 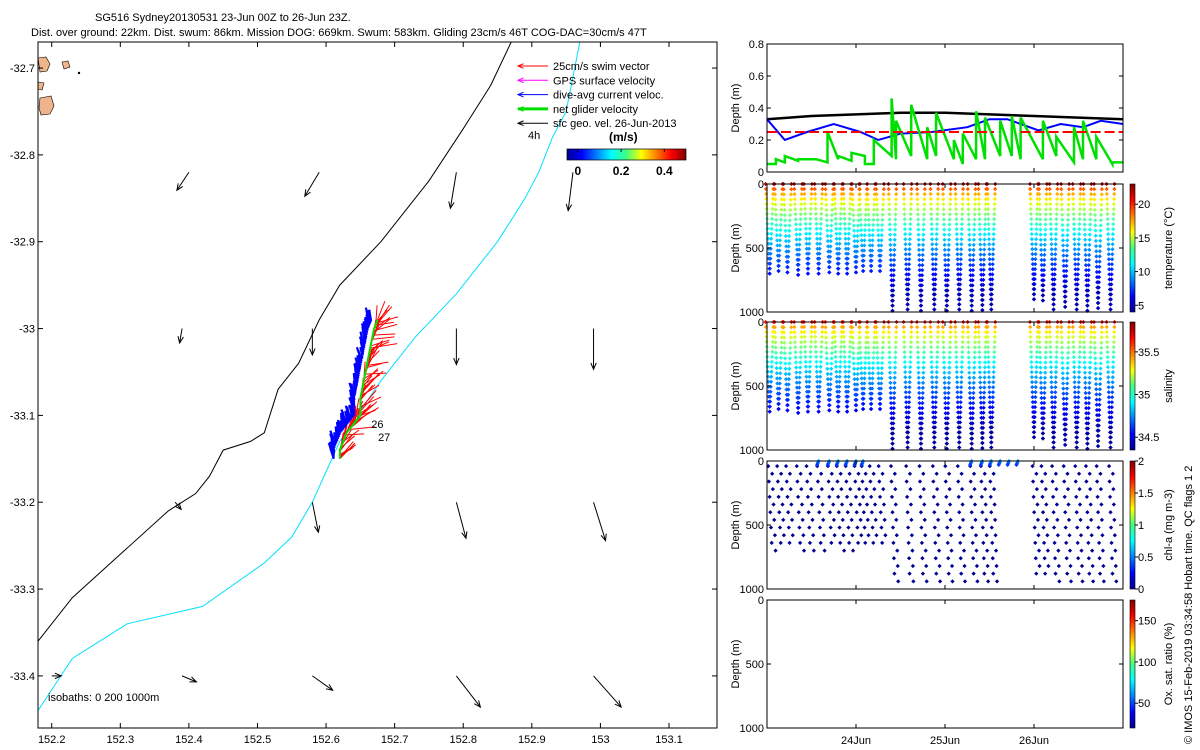 What do you see at coordinates (761, 323) in the screenshot?
I see `salinity-panel-y-tick-label: 0` at bounding box center [761, 323].